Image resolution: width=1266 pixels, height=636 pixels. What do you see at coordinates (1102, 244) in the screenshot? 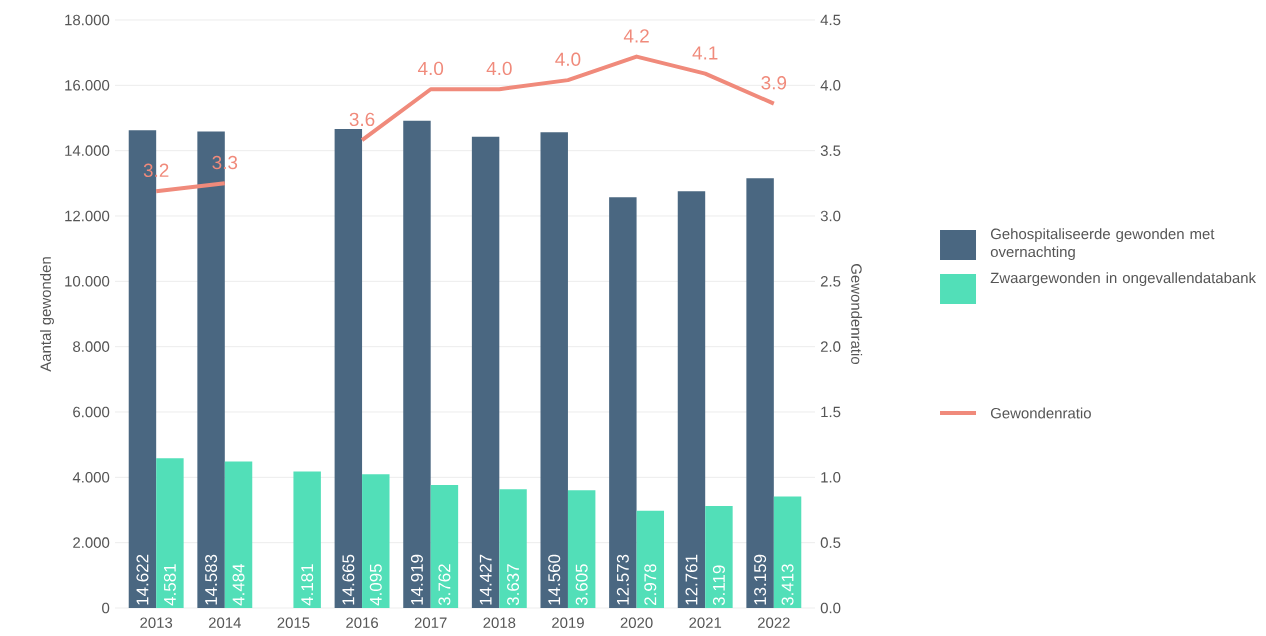
I see `legend-label: Gehospitaliseerde gewonden met overnachting` at bounding box center [1102, 244].